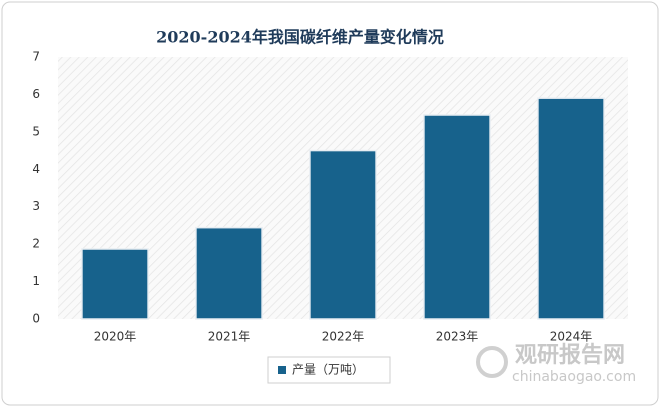  I want to click on y-tick-label: 3, so click(36, 206).